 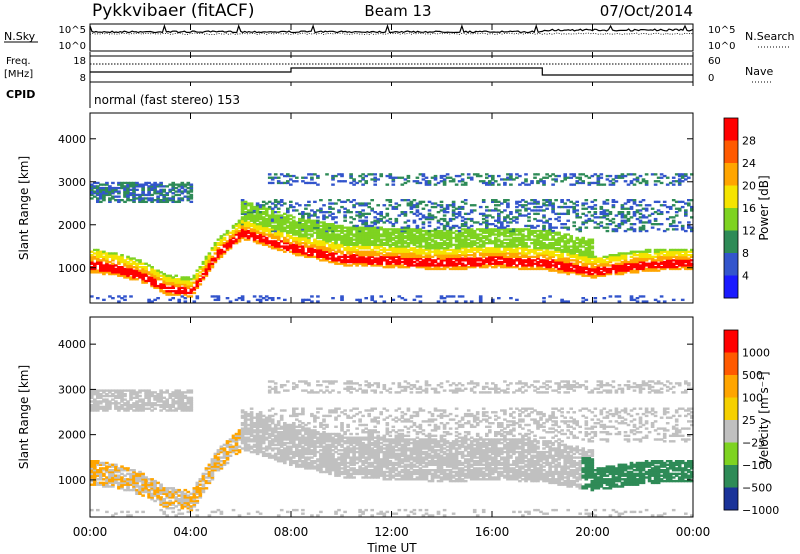 I want to click on colorbar-segment, so click(x=731, y=264).